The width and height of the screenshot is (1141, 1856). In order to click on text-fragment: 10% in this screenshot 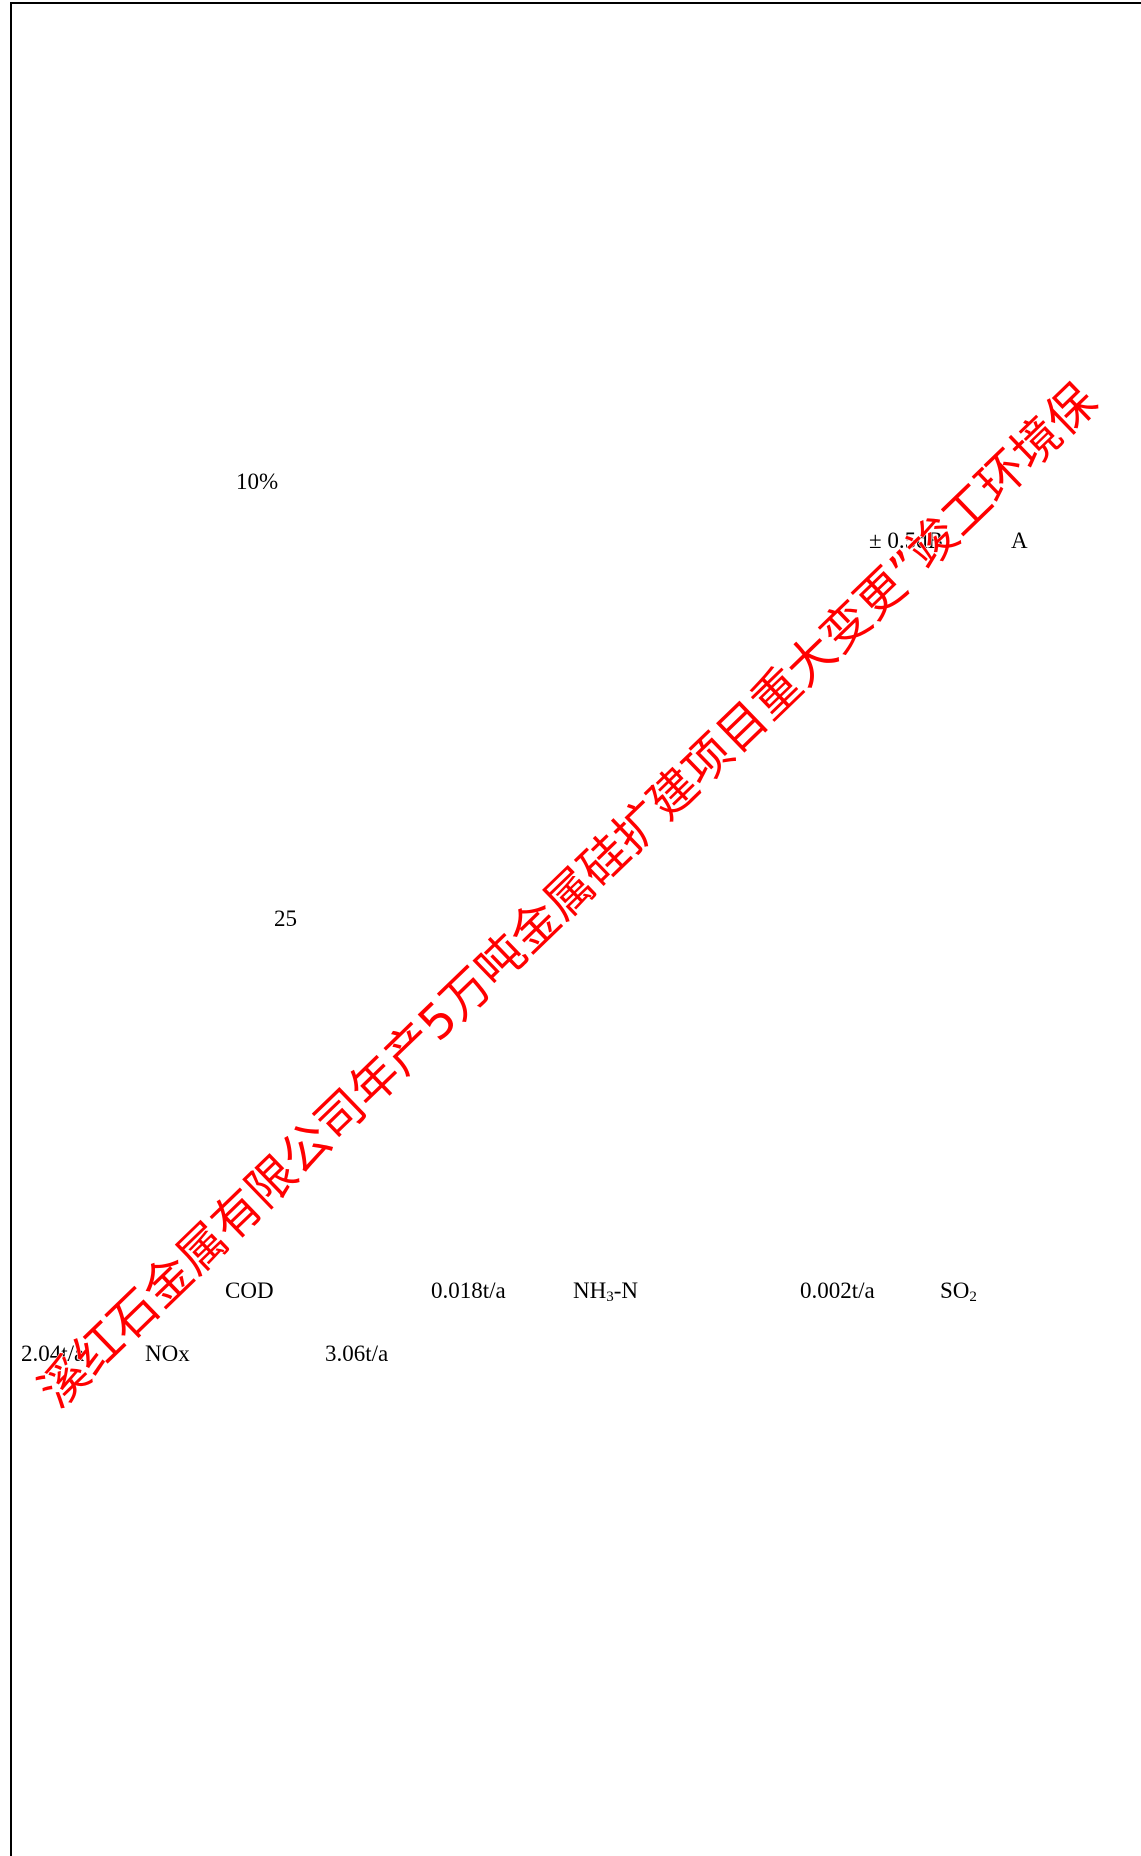, I will do `click(257, 481)`.